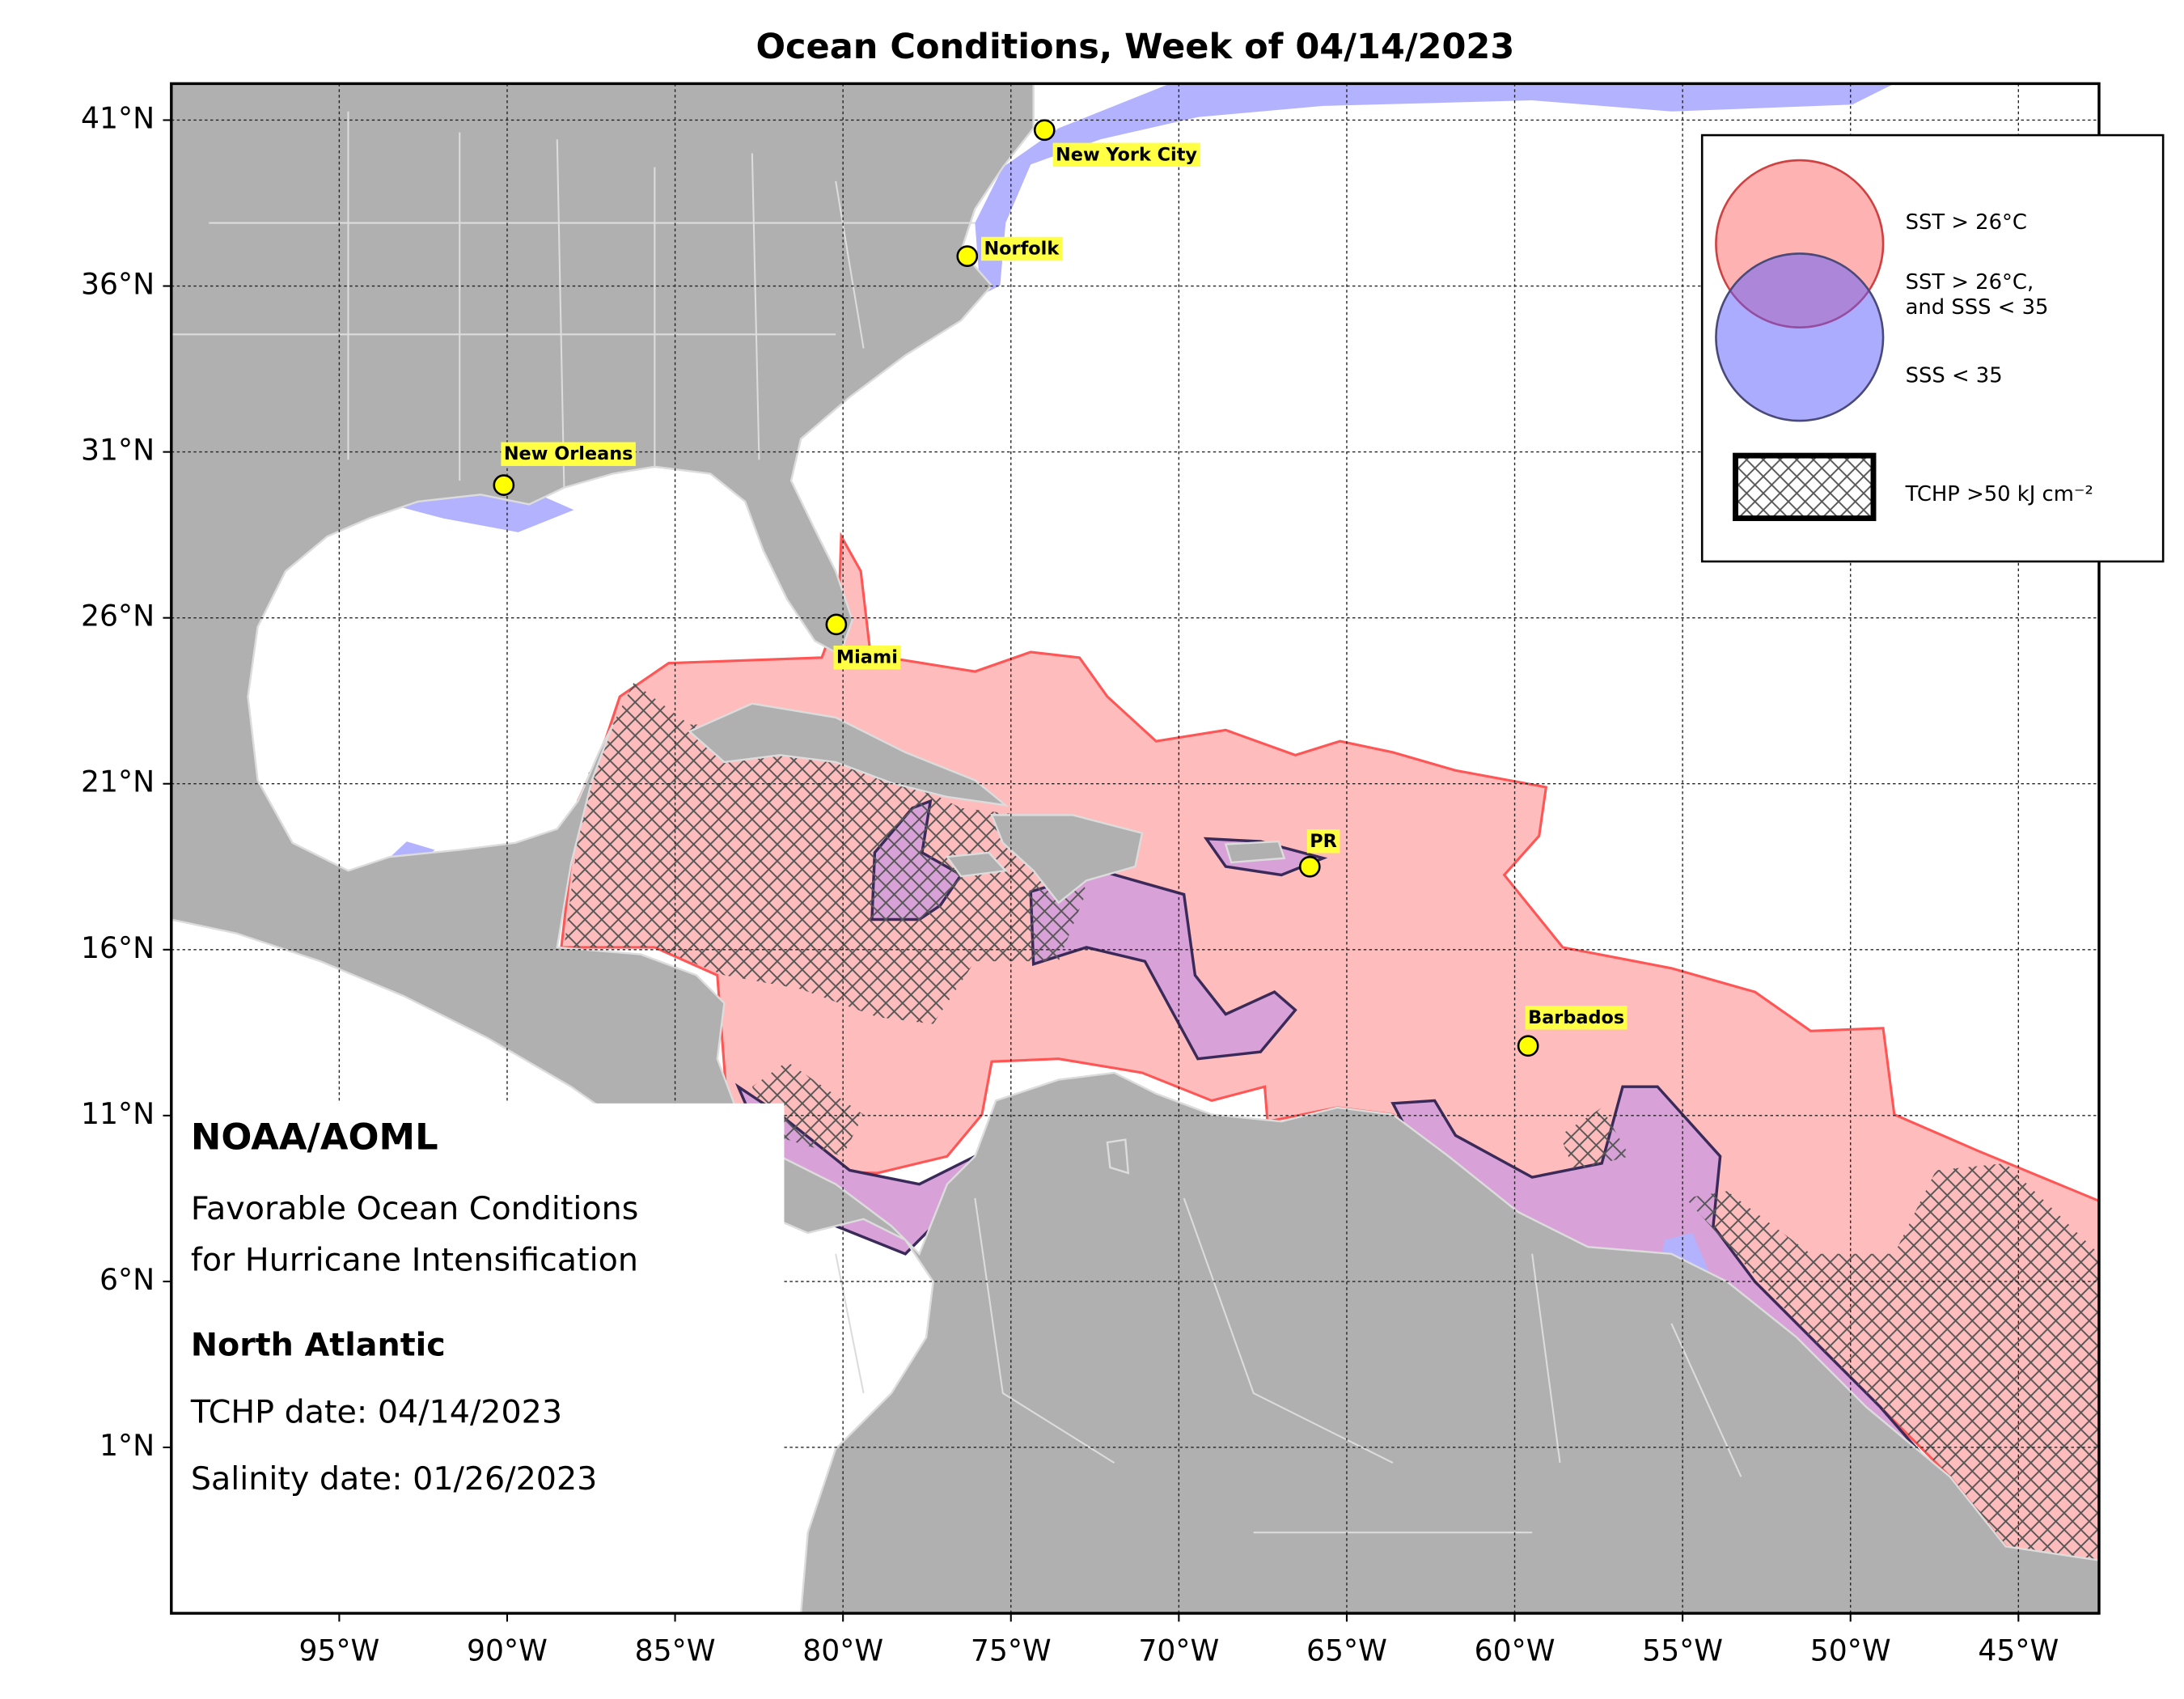 This screenshot has height=1699, width=2184. What do you see at coordinates (318, 1345) in the screenshot?
I see `region-label: North Atlantic` at bounding box center [318, 1345].